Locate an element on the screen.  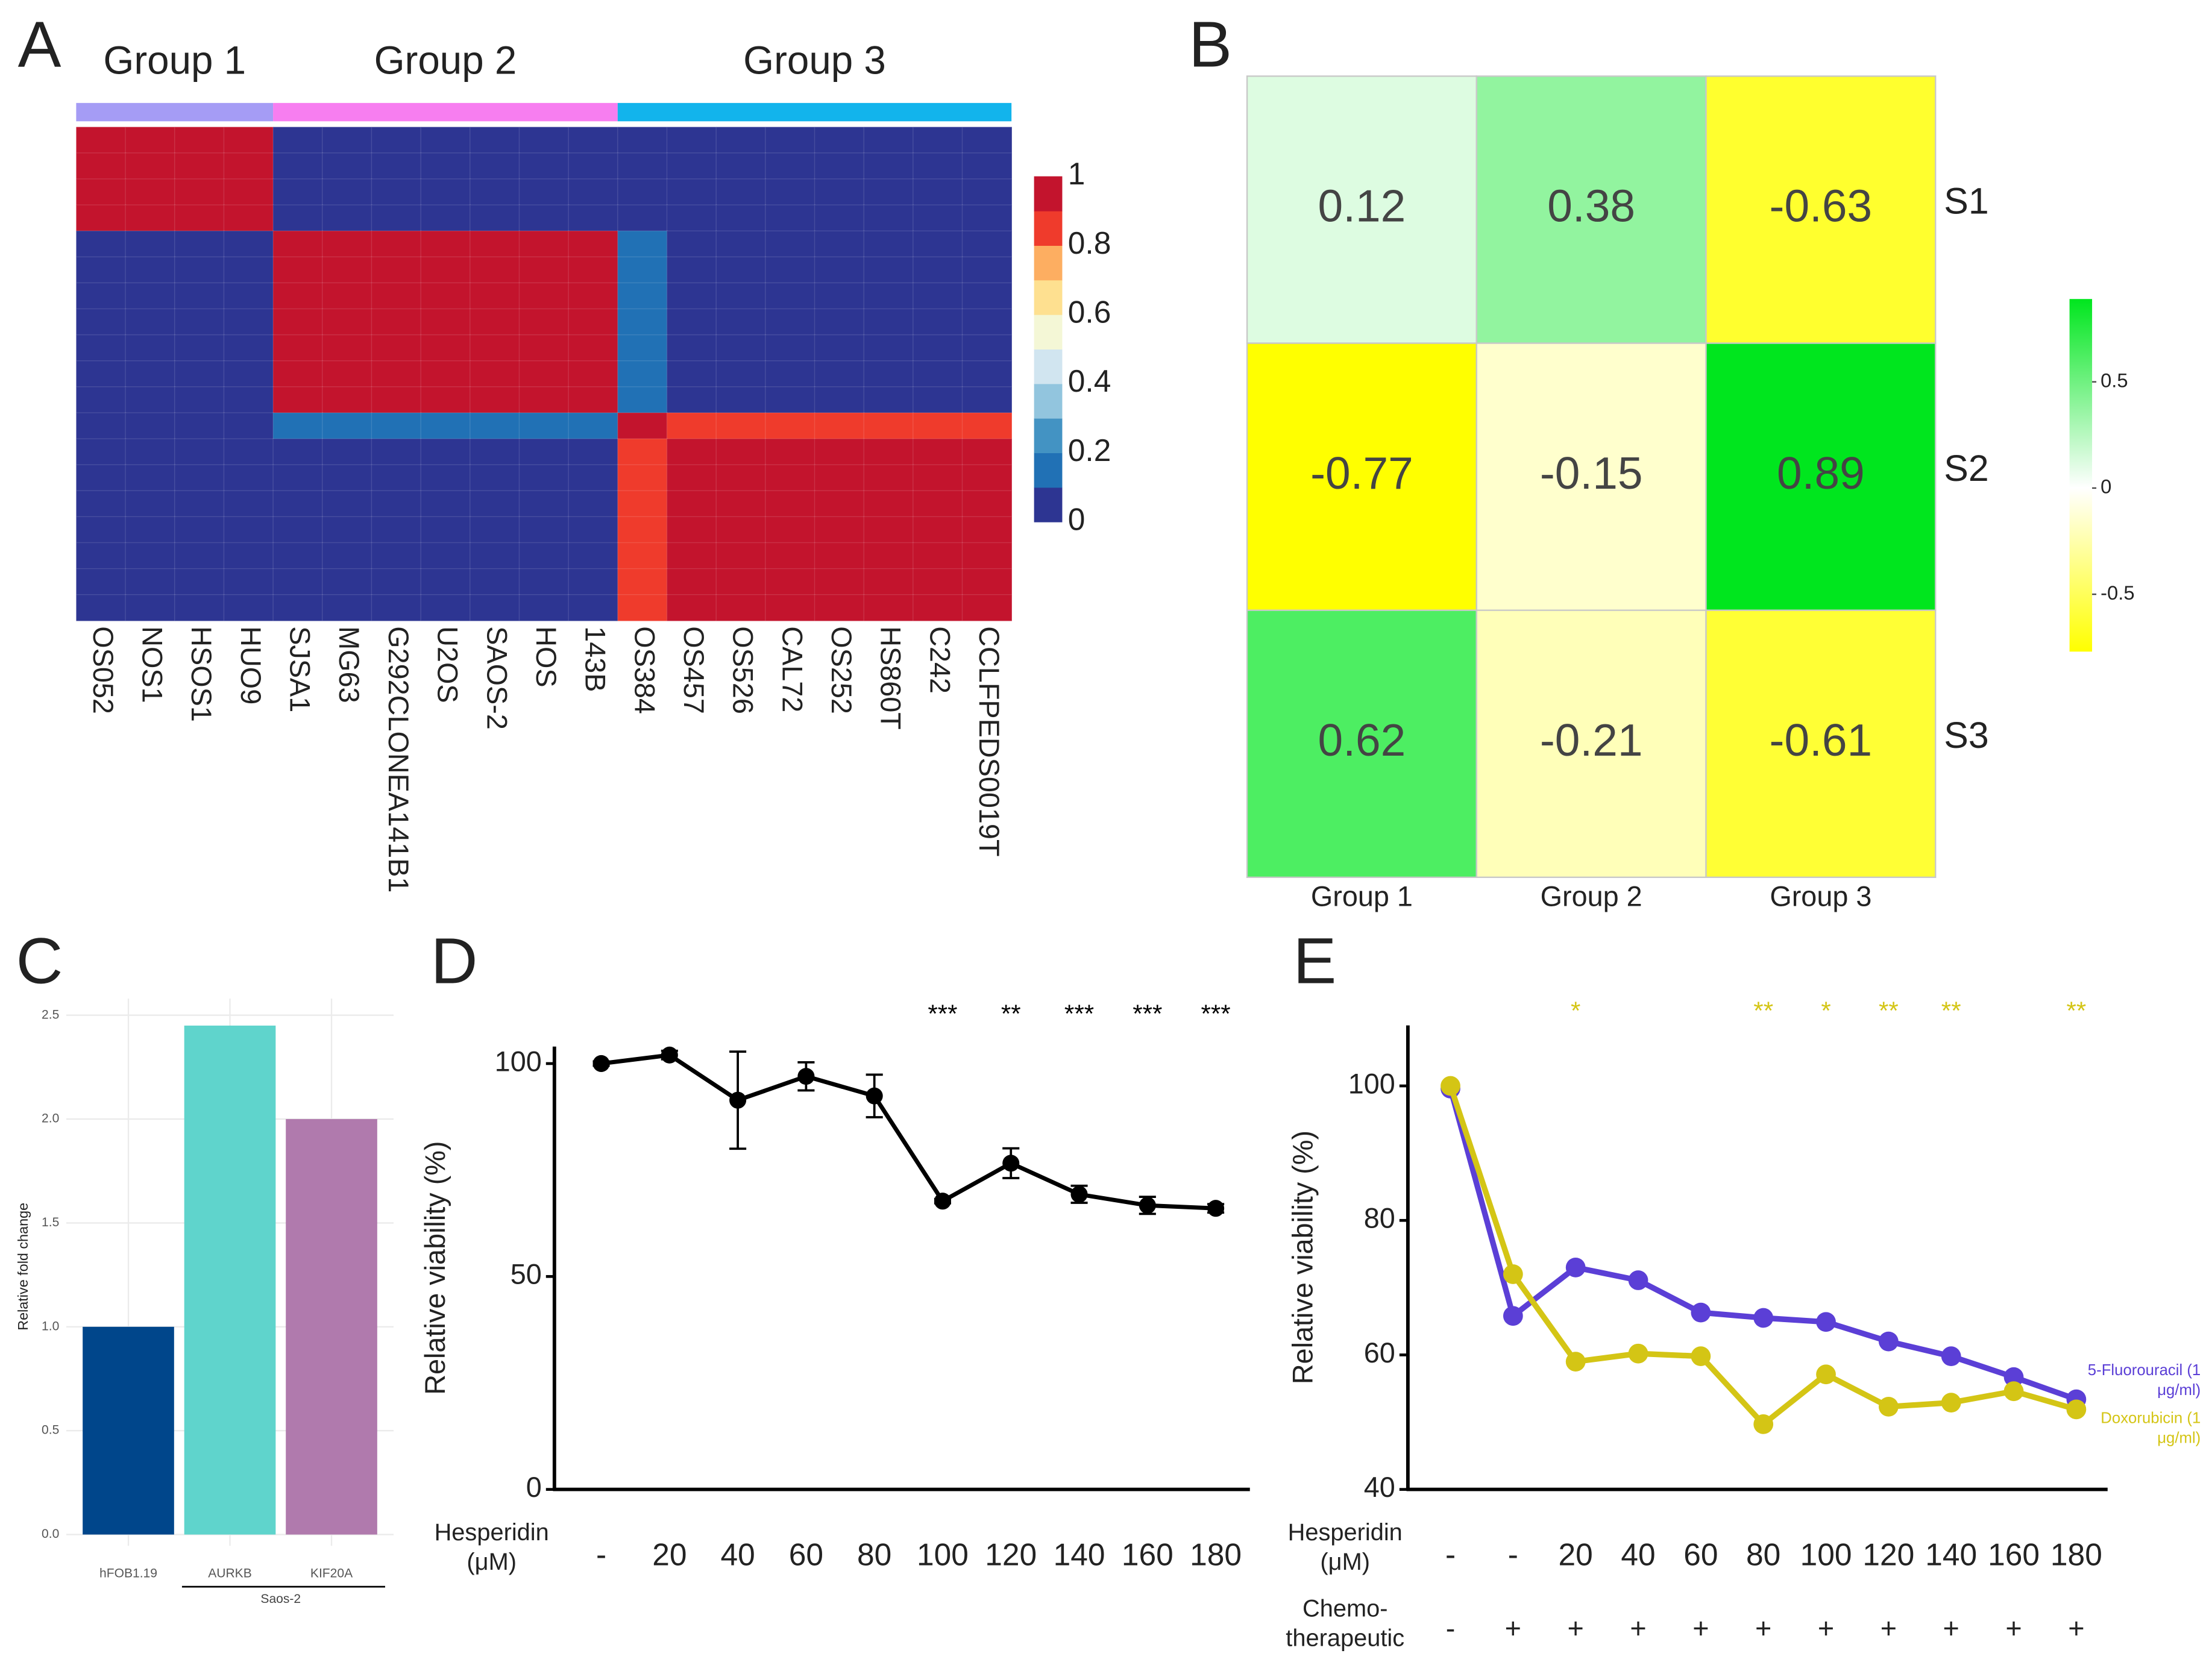
x-tick-label: CAL72 is located at coordinates (792, 669).